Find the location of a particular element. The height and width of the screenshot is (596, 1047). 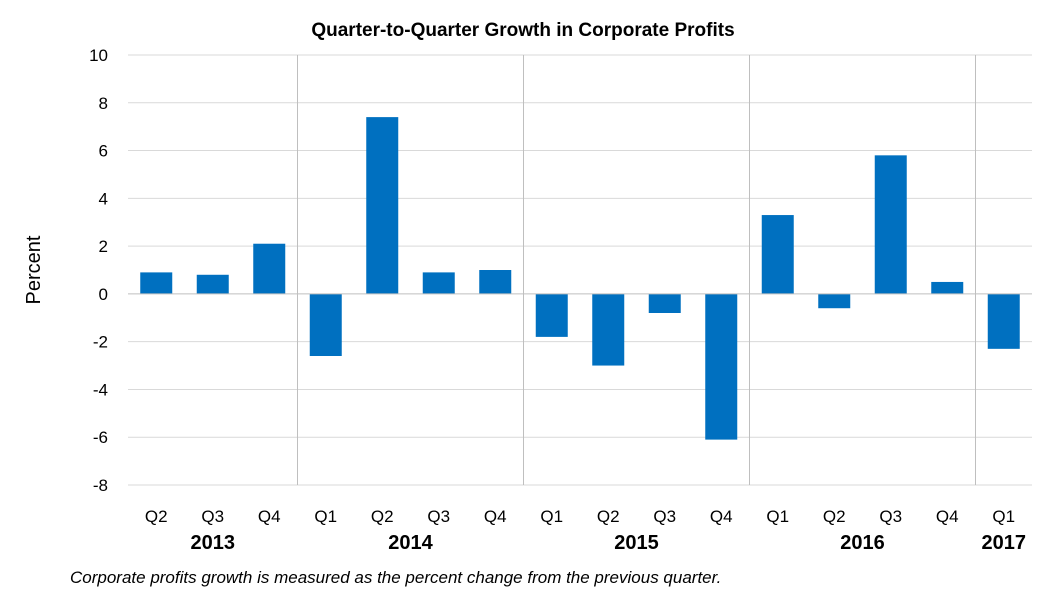

year-label: 2015 is located at coordinates (636, 543).